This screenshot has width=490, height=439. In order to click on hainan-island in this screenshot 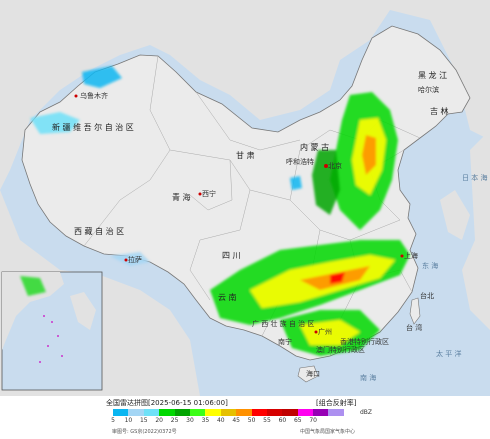, I will do `click(308, 374)`.